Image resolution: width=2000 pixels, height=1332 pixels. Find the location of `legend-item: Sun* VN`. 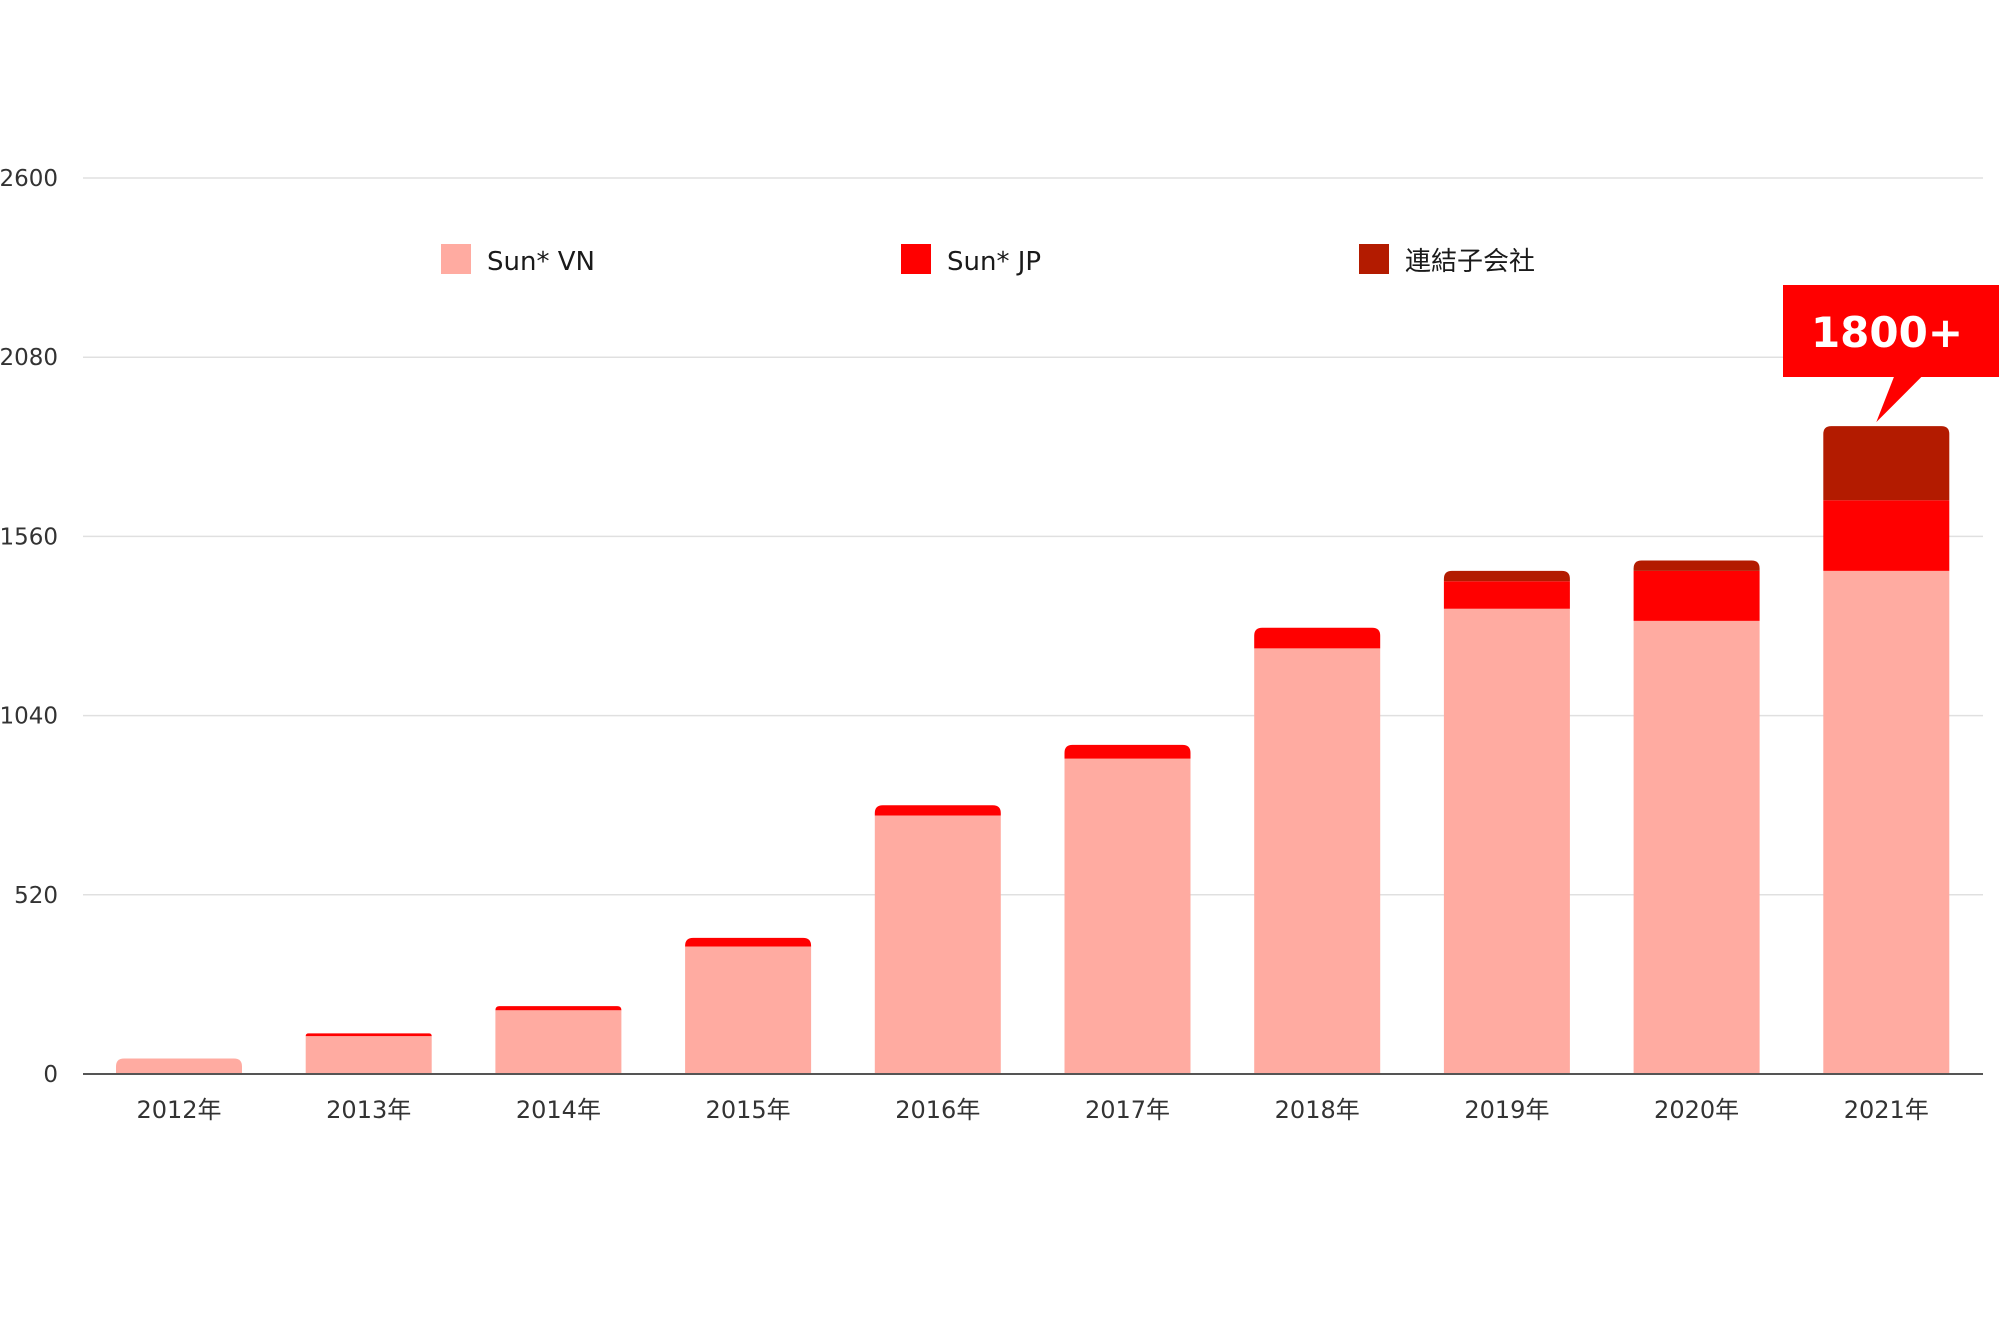

legend-item: Sun* VN is located at coordinates (518, 260).